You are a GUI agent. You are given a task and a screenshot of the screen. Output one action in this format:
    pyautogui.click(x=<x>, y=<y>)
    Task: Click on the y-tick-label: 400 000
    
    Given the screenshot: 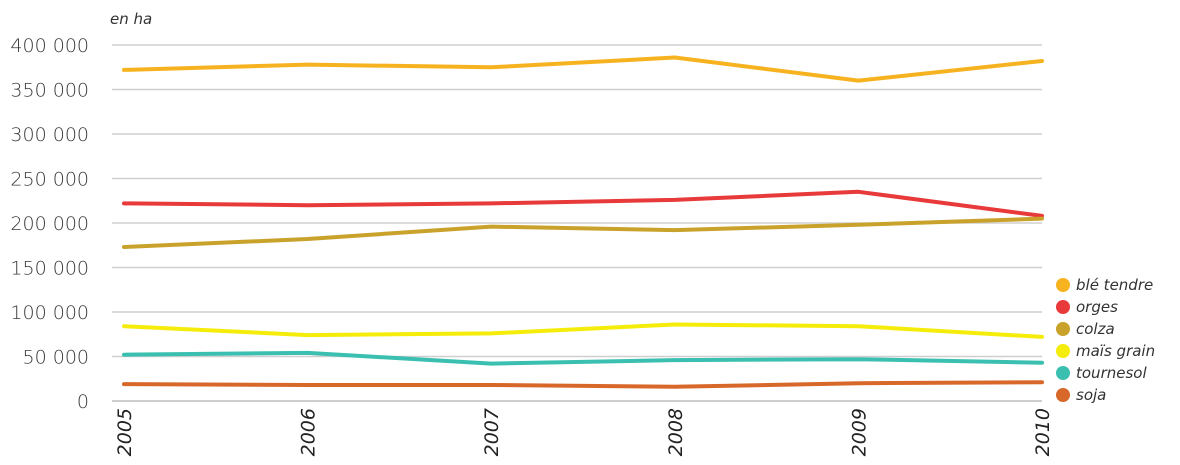 What is the action you would take?
    pyautogui.click(x=49, y=46)
    